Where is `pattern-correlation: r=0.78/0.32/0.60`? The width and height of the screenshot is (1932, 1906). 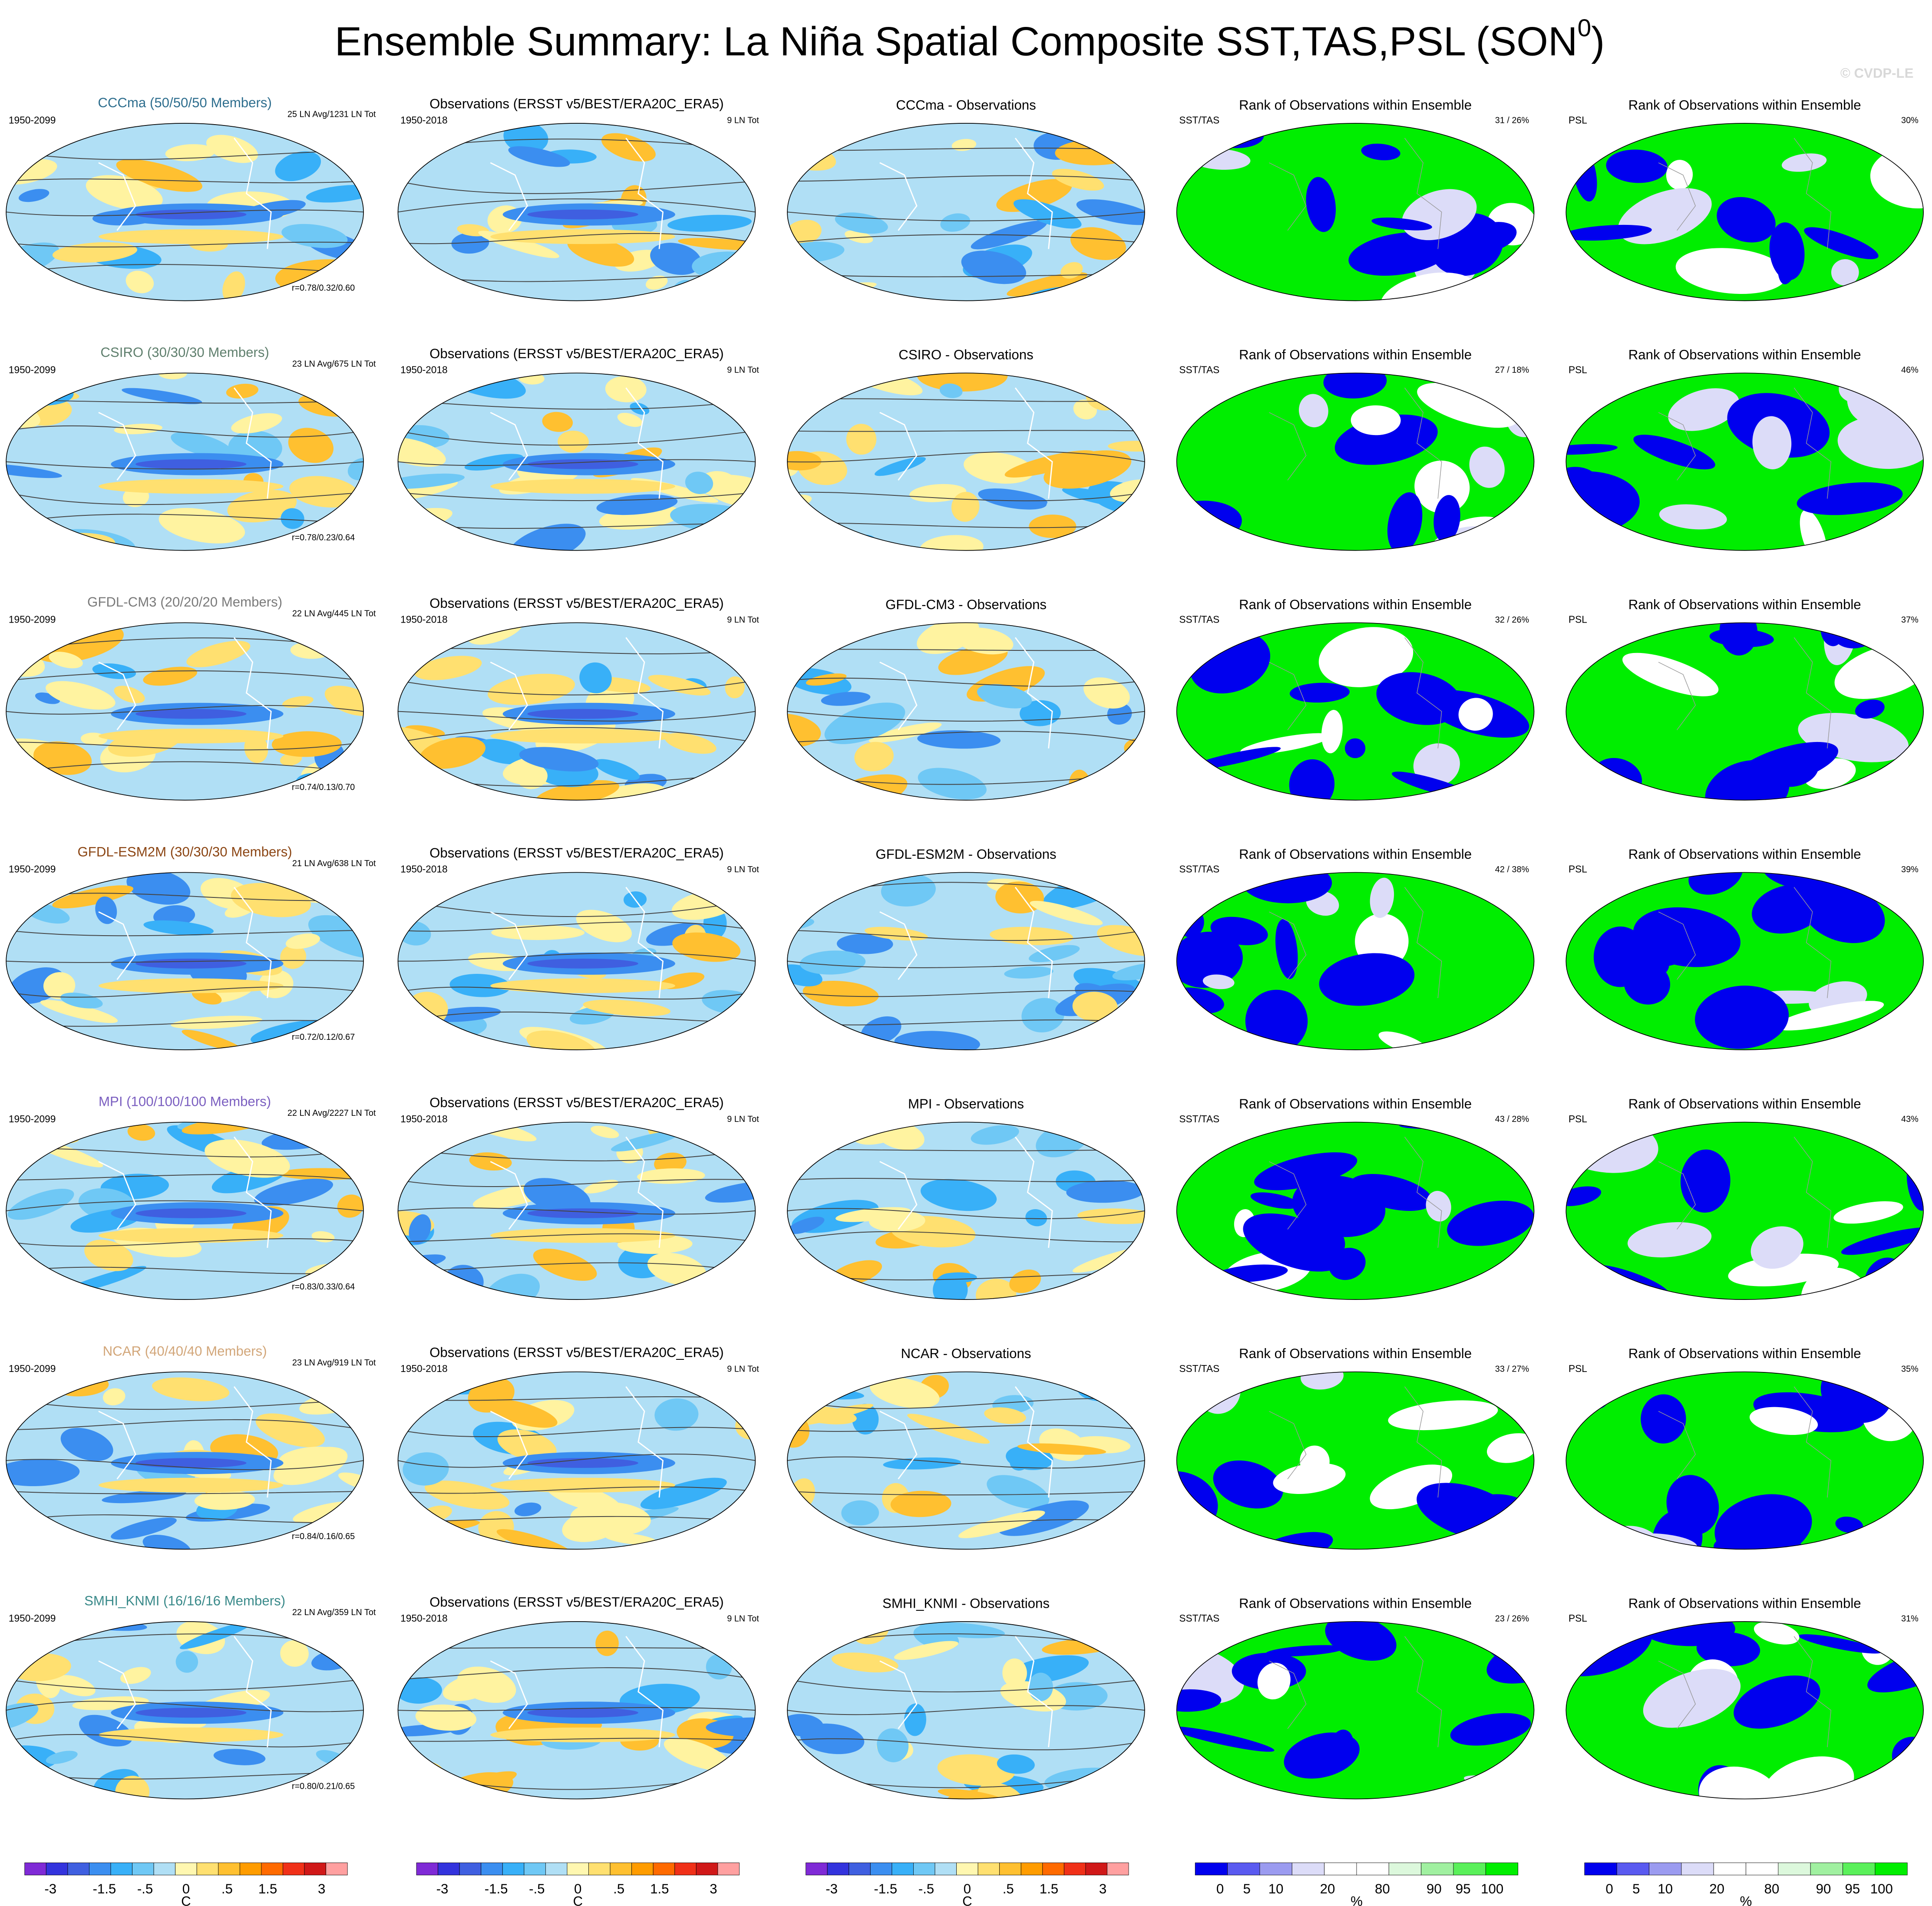 pattern-correlation: r=0.78/0.32/0.60 is located at coordinates (323, 288).